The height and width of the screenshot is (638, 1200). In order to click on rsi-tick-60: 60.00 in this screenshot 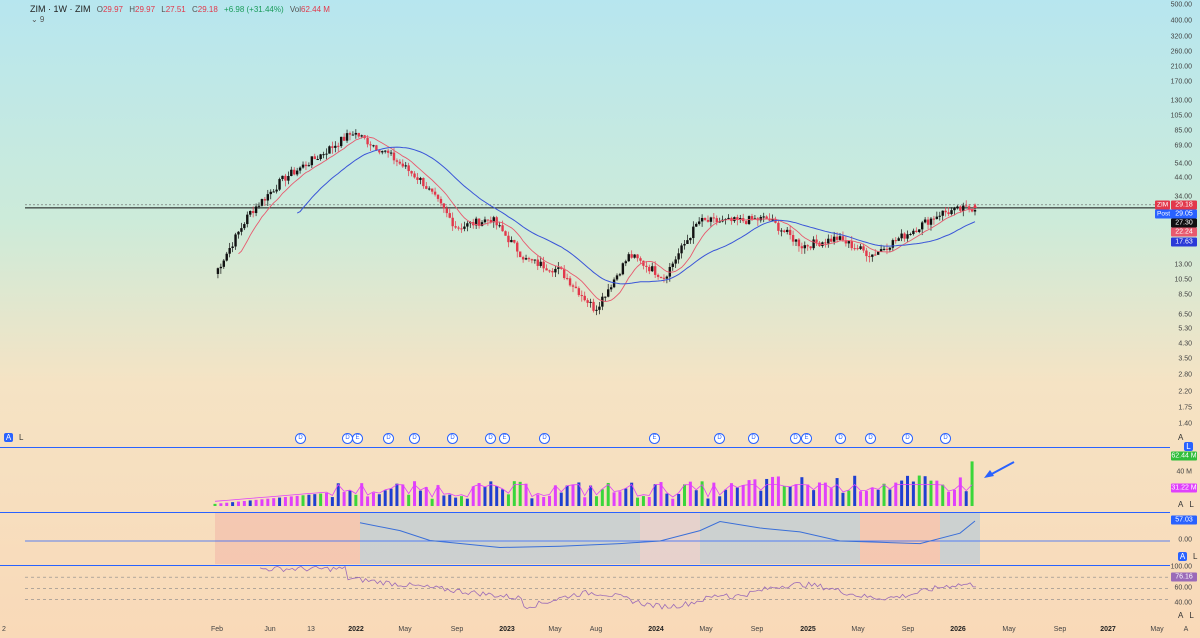, I will do `click(1183, 588)`.